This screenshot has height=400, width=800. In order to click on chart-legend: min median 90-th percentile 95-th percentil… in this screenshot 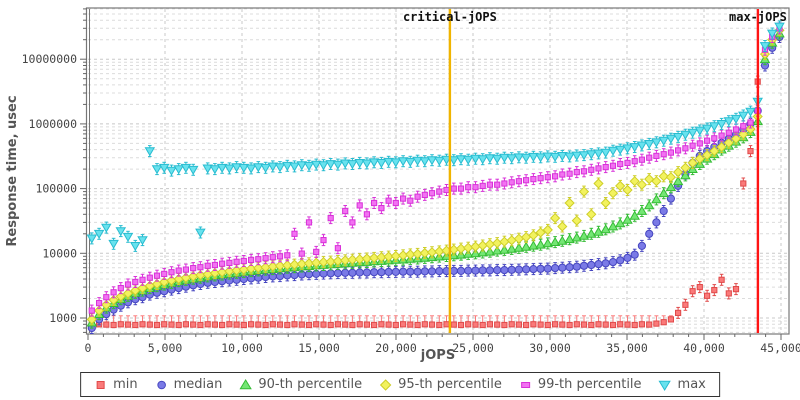, I will do `click(400, 384)`.